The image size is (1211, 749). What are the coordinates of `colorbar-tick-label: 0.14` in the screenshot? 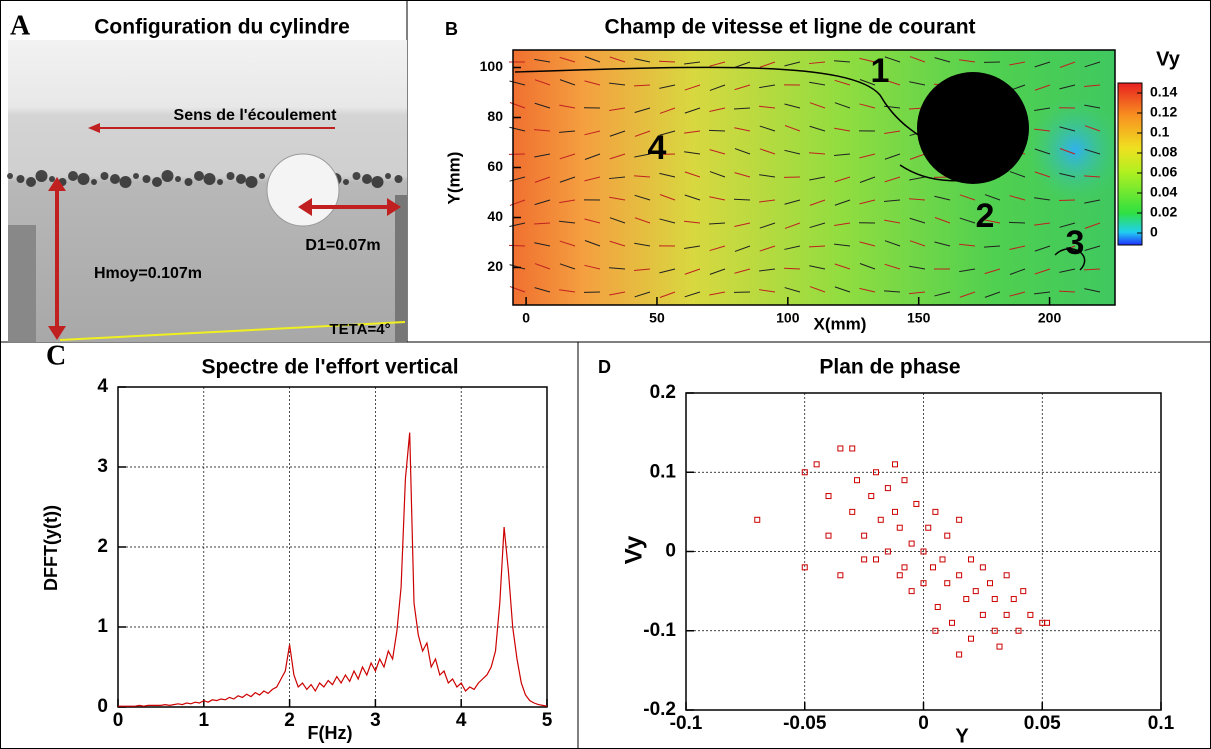 It's located at (1163, 92).